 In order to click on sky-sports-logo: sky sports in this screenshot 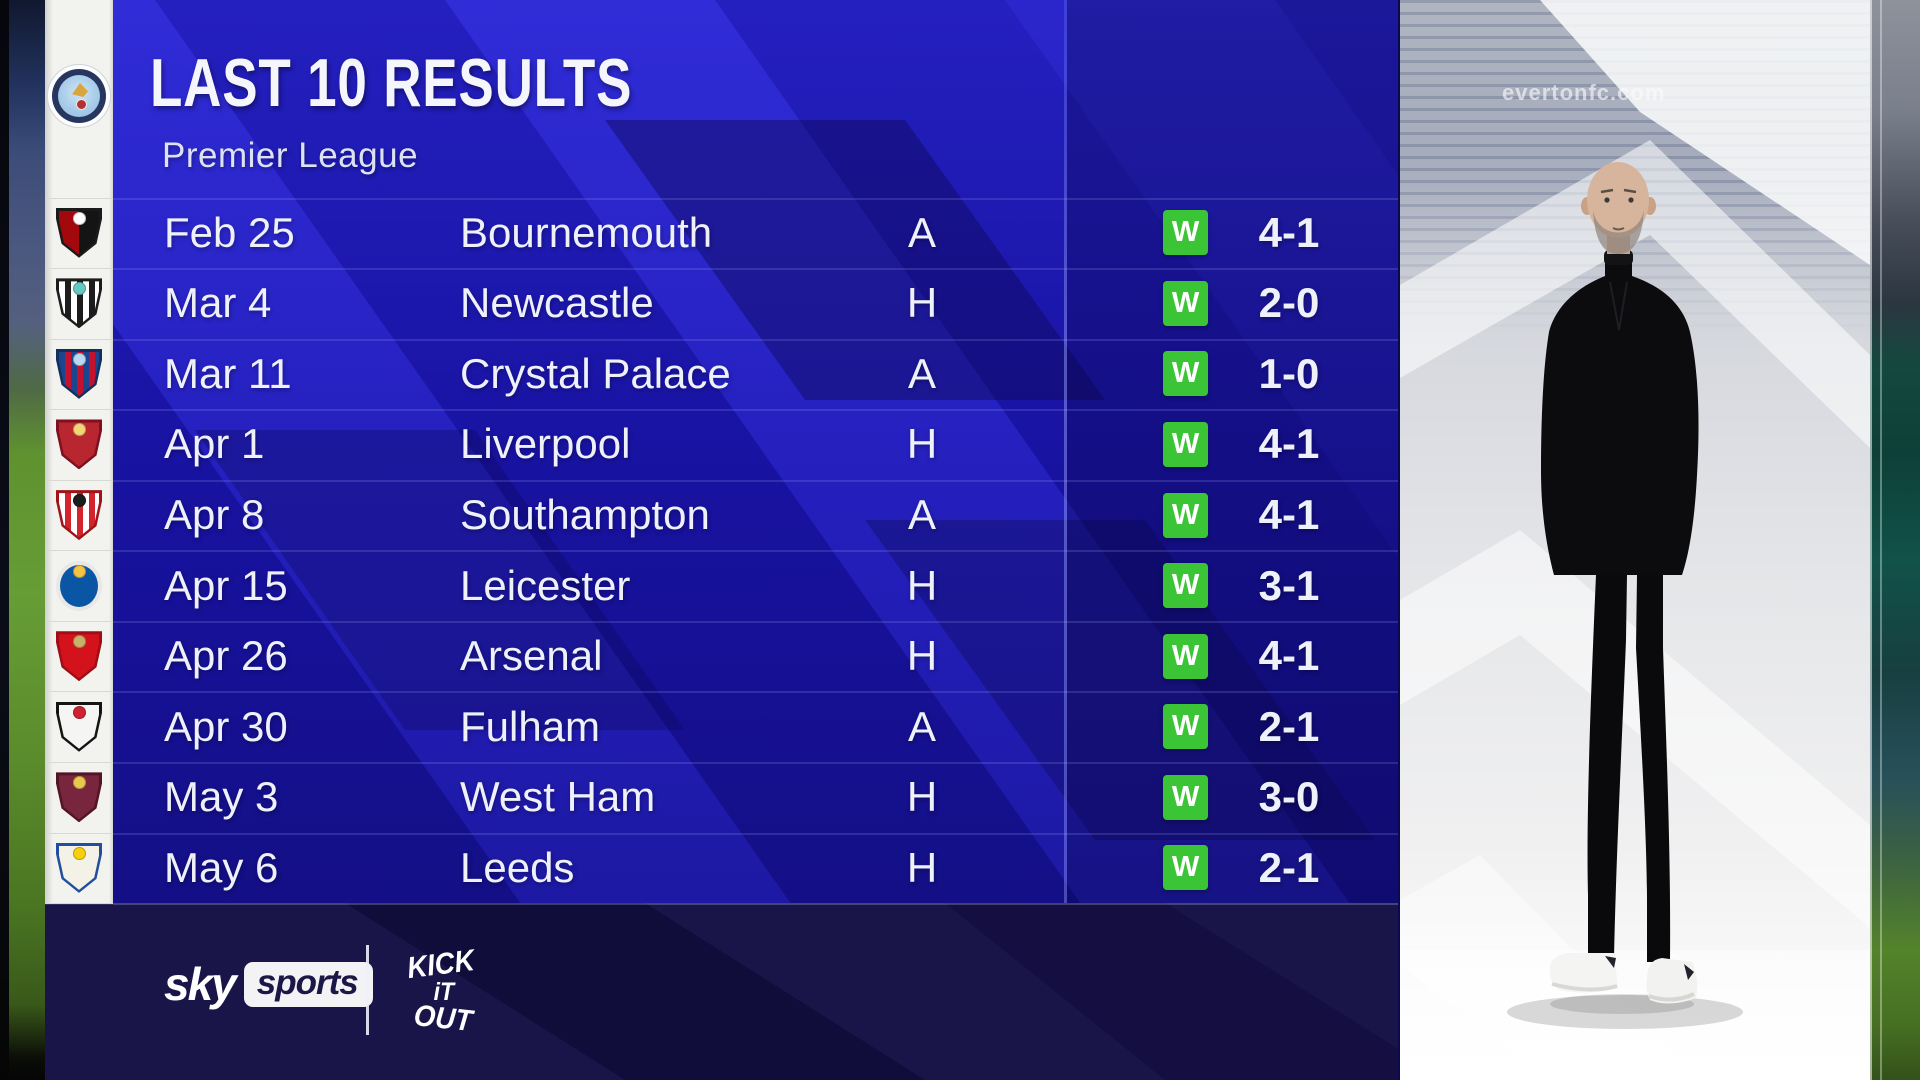, I will do `click(268, 984)`.